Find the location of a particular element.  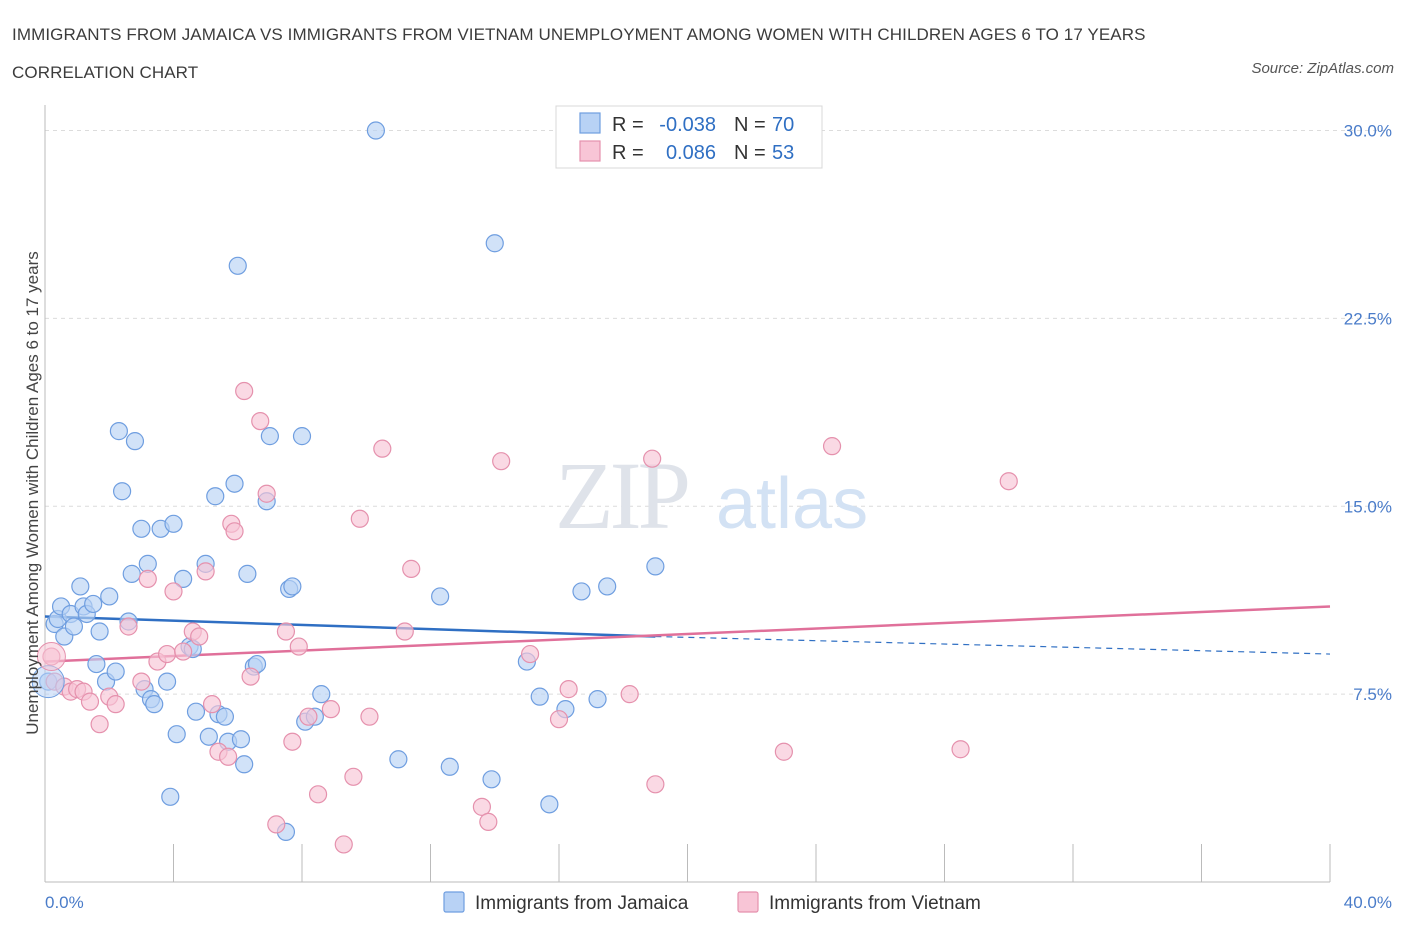

trend-lines is located at coordinates (687, 634).